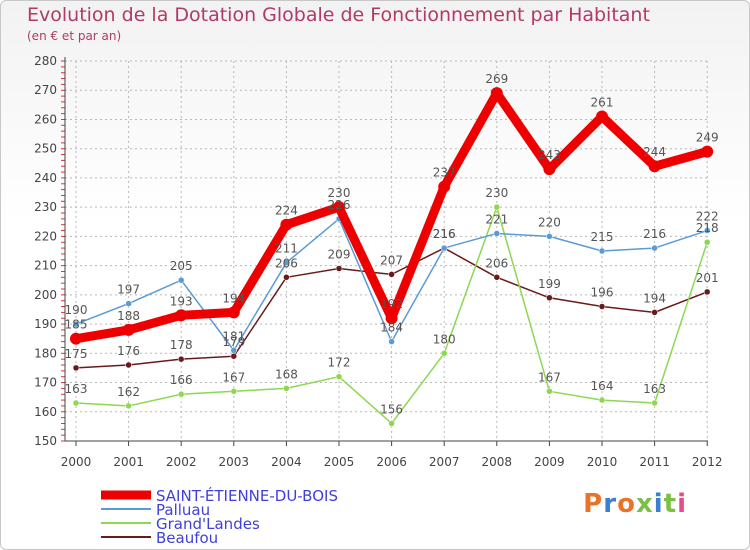  Describe the element at coordinates (76, 354) in the screenshot. I see `data-label: 175` at that location.